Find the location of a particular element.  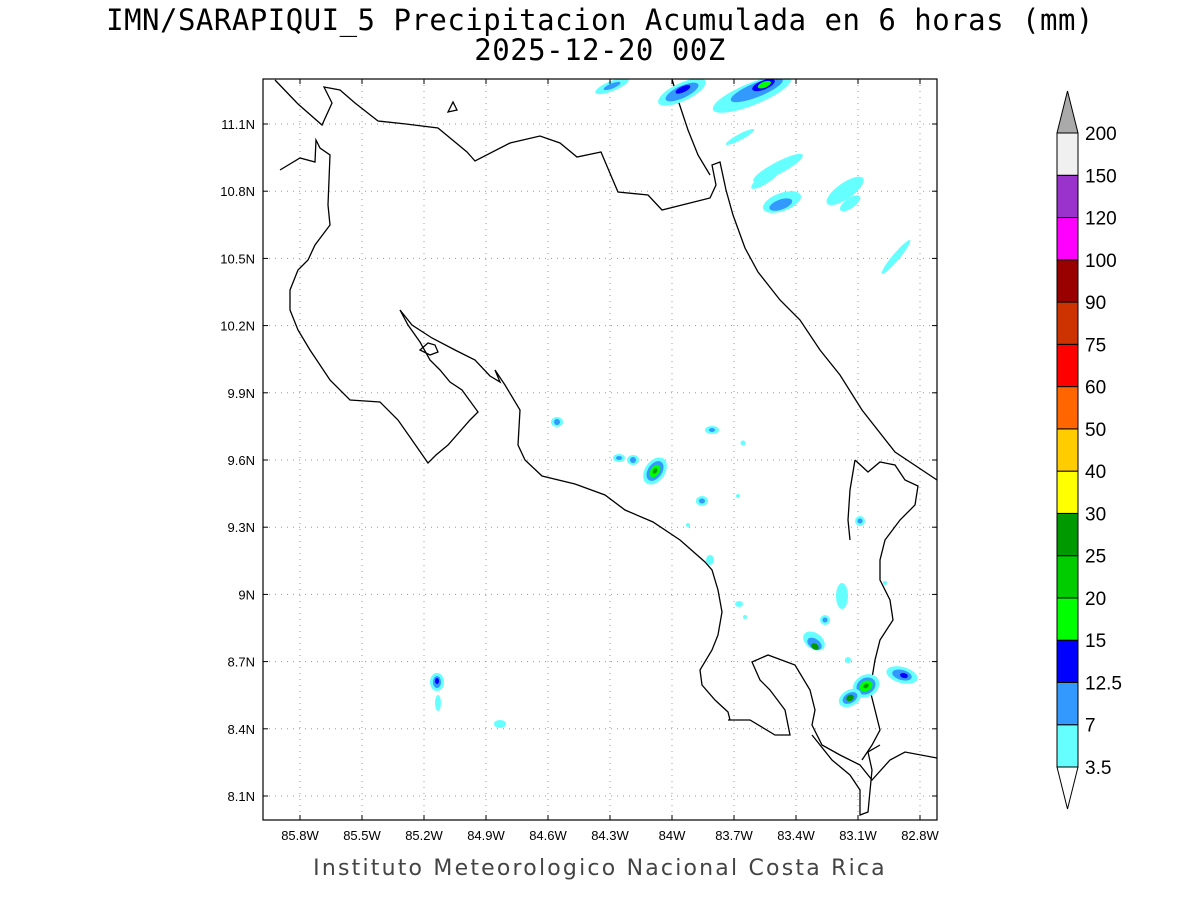

panama-border-north is located at coordinates (886, 610).